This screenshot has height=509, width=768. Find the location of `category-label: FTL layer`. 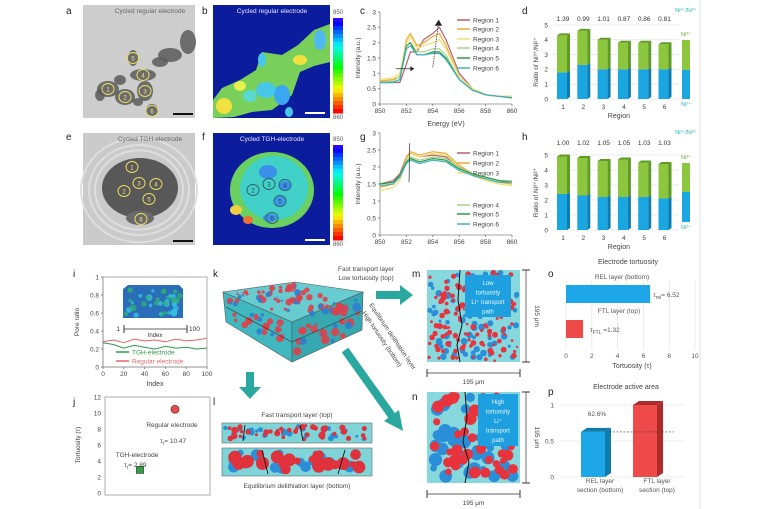

category-label: FTL layer is located at coordinates (657, 481).